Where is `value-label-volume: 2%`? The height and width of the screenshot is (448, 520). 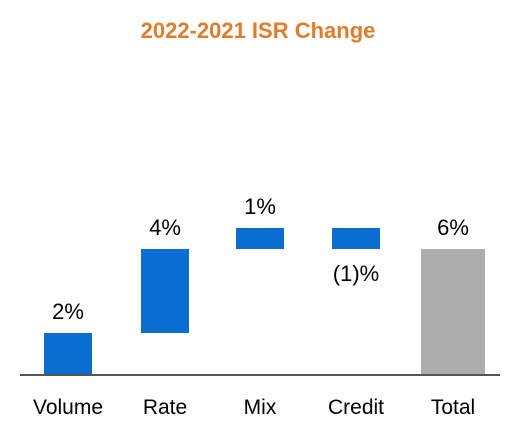
value-label-volume: 2% is located at coordinates (68, 311).